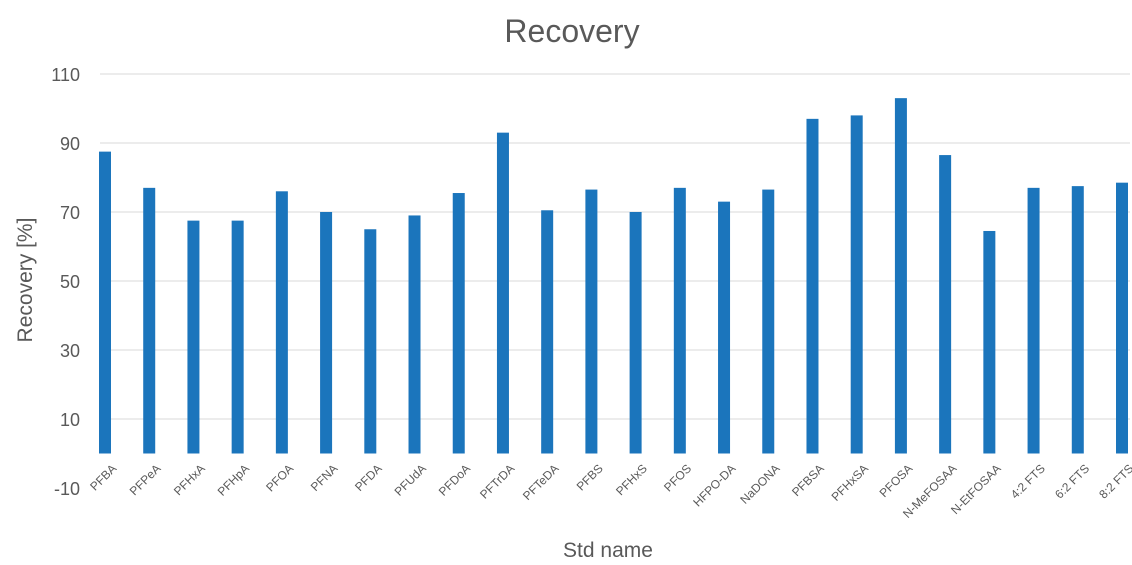 The image size is (1132, 565). Describe the element at coordinates (540, 481) in the screenshot. I see `x-category-label: PFTeDA` at that location.